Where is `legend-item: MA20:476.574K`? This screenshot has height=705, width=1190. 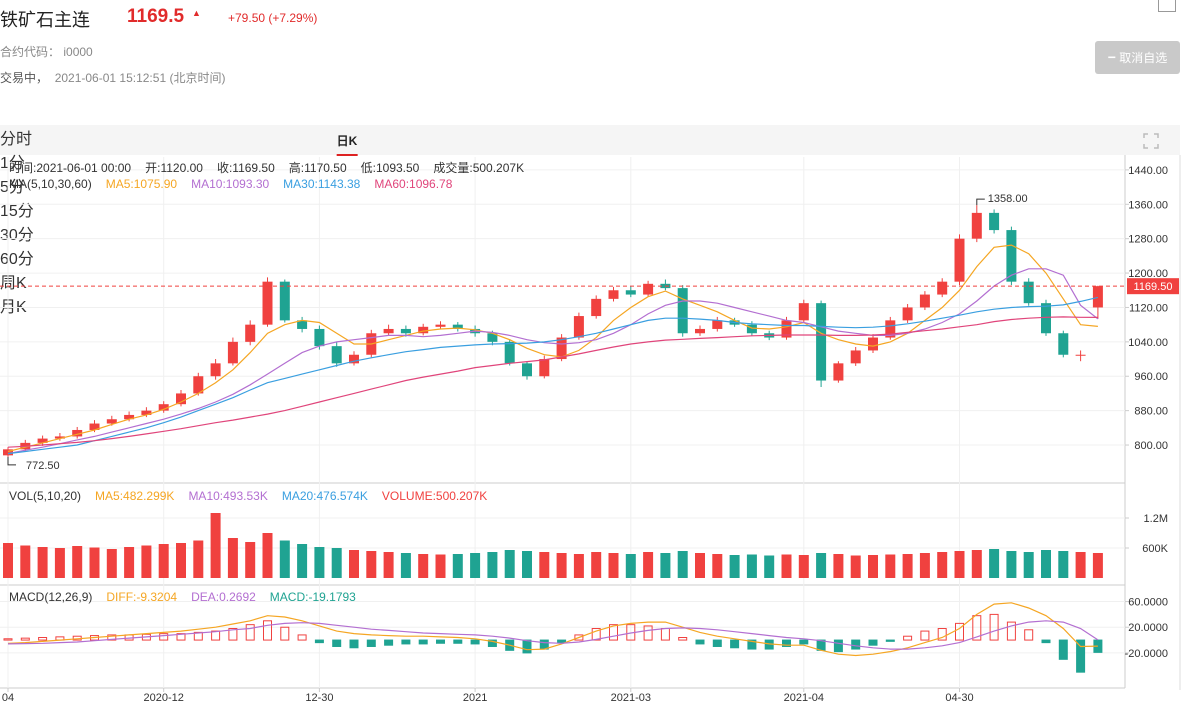 legend-item: MA20:476.574K is located at coordinates (324, 496).